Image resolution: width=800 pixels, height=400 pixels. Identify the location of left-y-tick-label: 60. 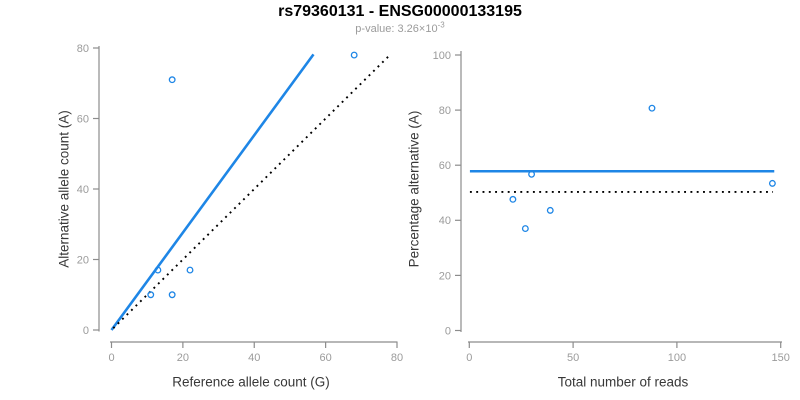
(83, 119).